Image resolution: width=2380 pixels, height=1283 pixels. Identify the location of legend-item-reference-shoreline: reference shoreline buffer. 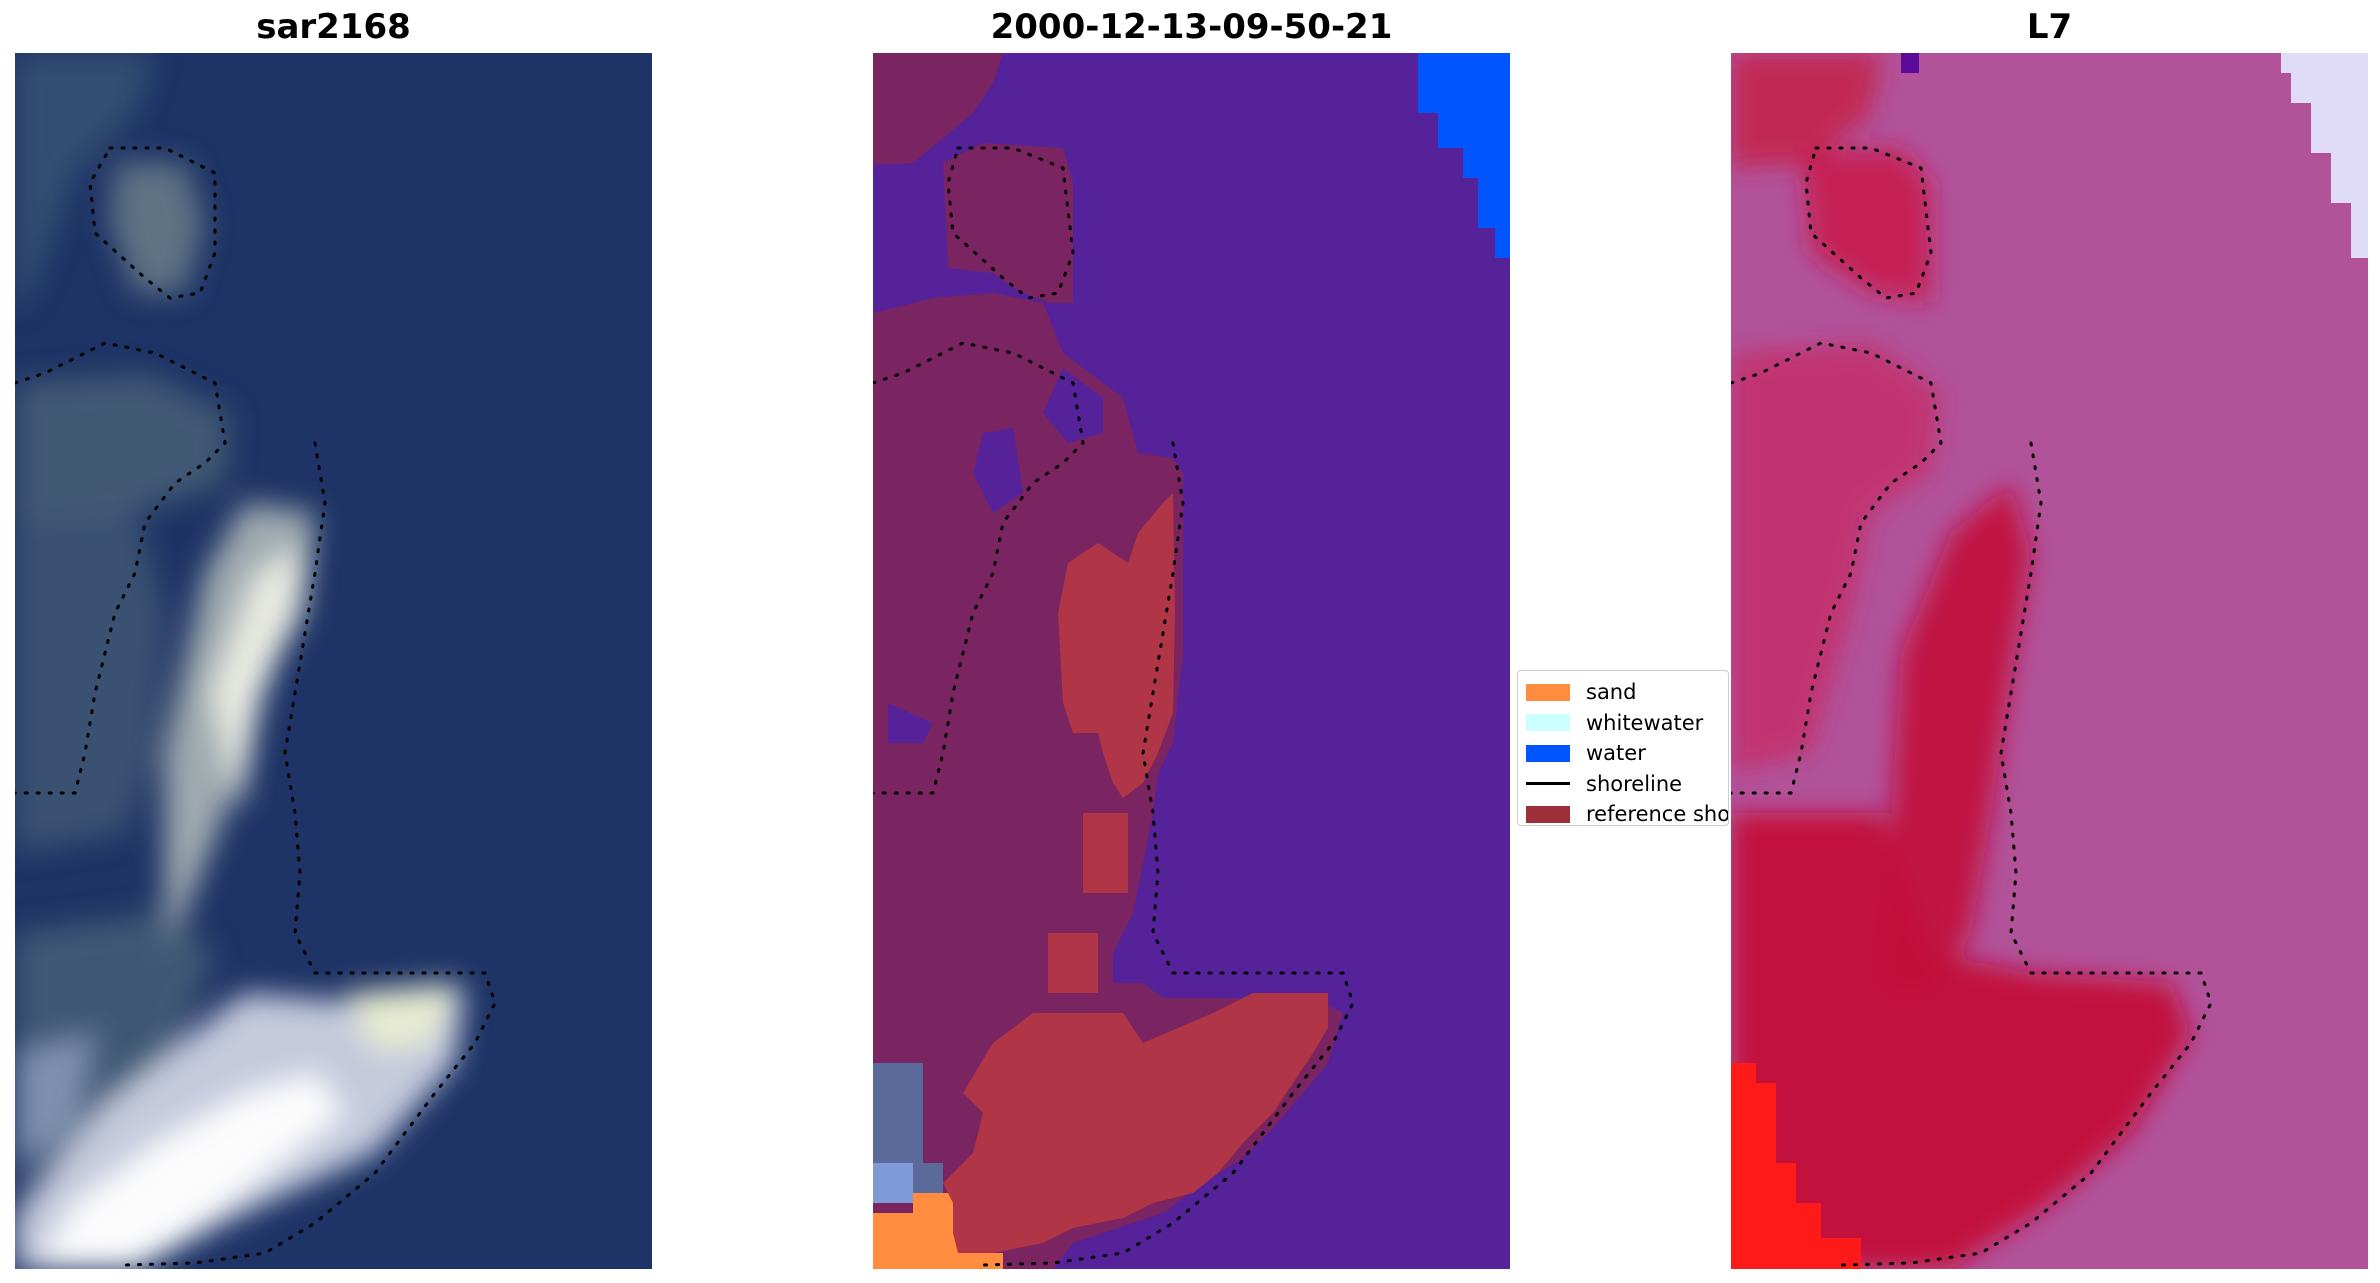
(1623, 812).